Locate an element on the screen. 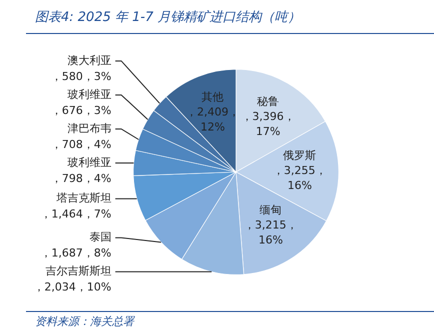  slice-label: 俄罗斯 is located at coordinates (299, 155).